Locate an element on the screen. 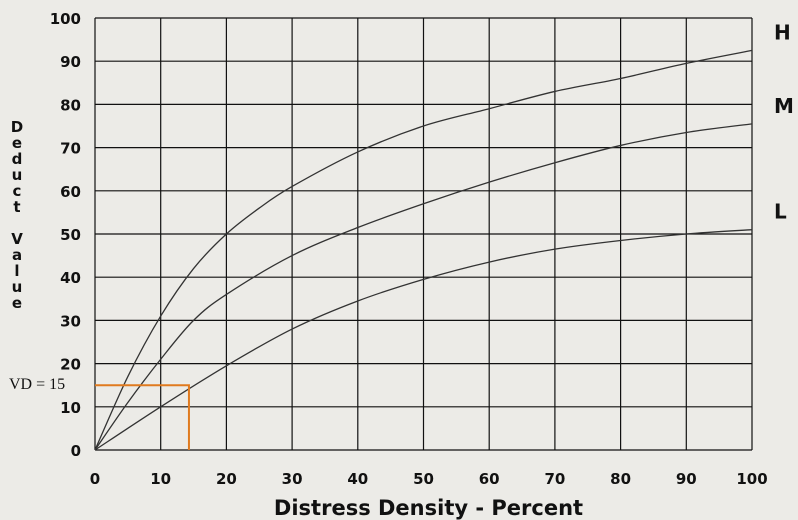 Image resolution: width=798 pixels, height=520 pixels. y-tick-label-60: 60 is located at coordinates (70, 192).